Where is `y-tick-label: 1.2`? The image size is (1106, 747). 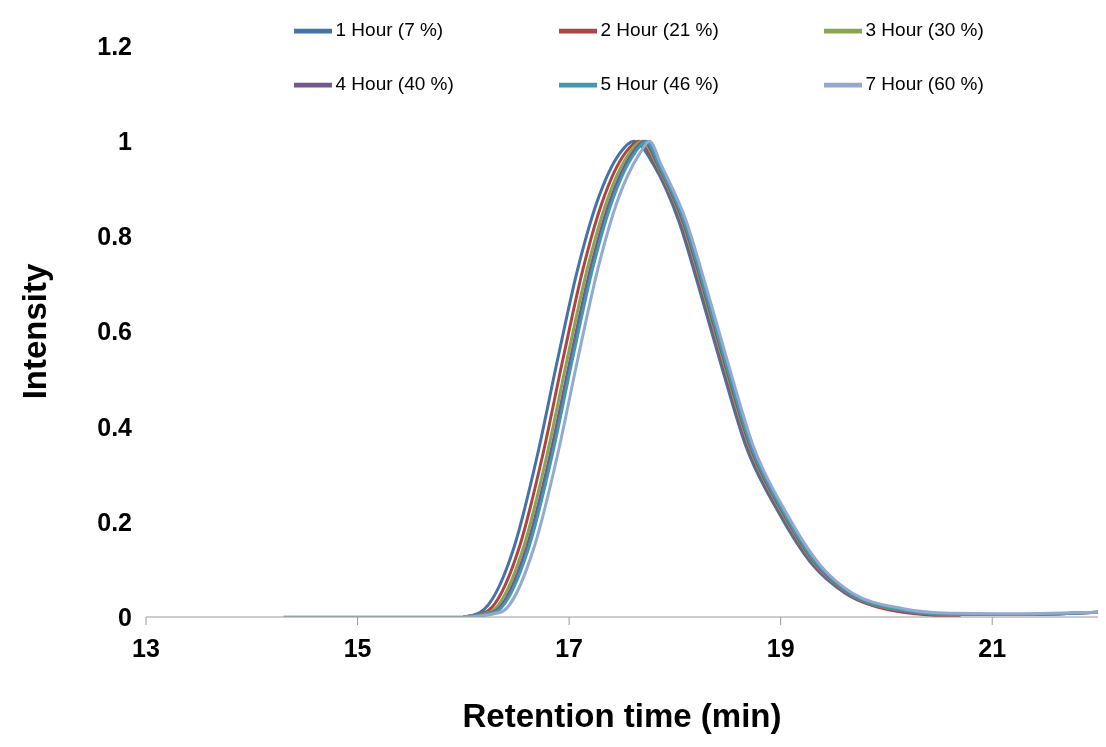 y-tick-label: 1.2 is located at coordinates (114, 45).